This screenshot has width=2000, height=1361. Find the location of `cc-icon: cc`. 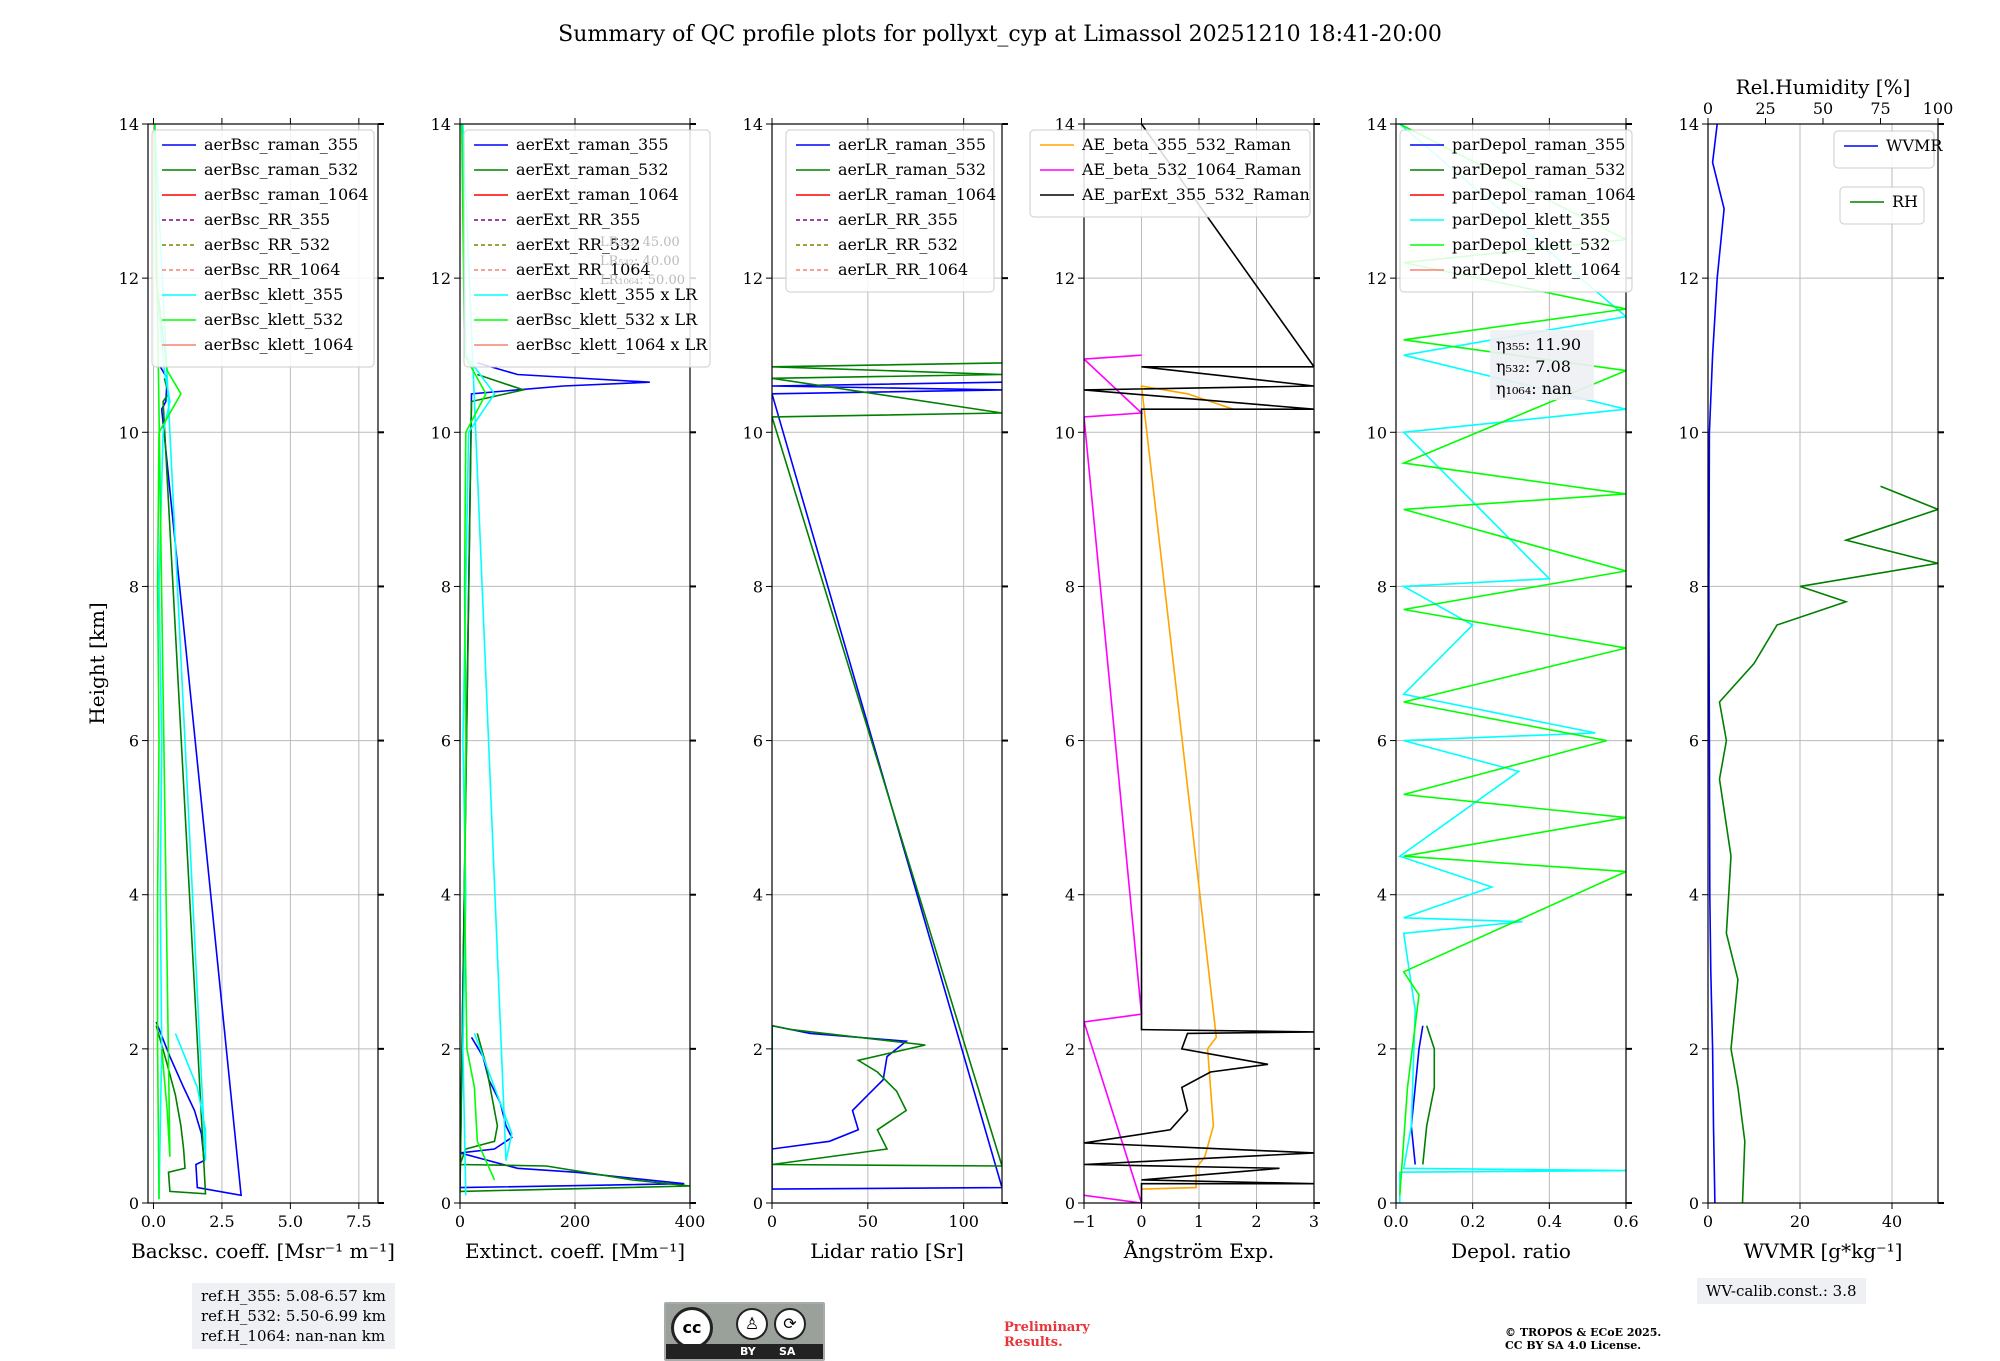

cc-icon: cc is located at coordinates (692, 1328).